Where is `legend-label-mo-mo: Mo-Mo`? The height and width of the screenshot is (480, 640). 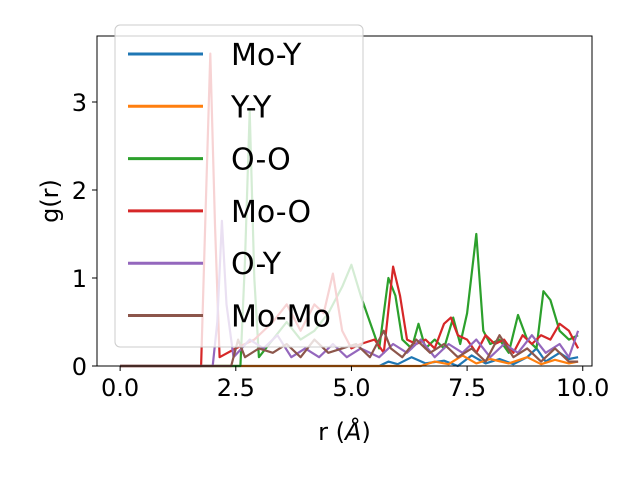 legend-label-mo-mo: Mo-Mo is located at coordinates (281, 317).